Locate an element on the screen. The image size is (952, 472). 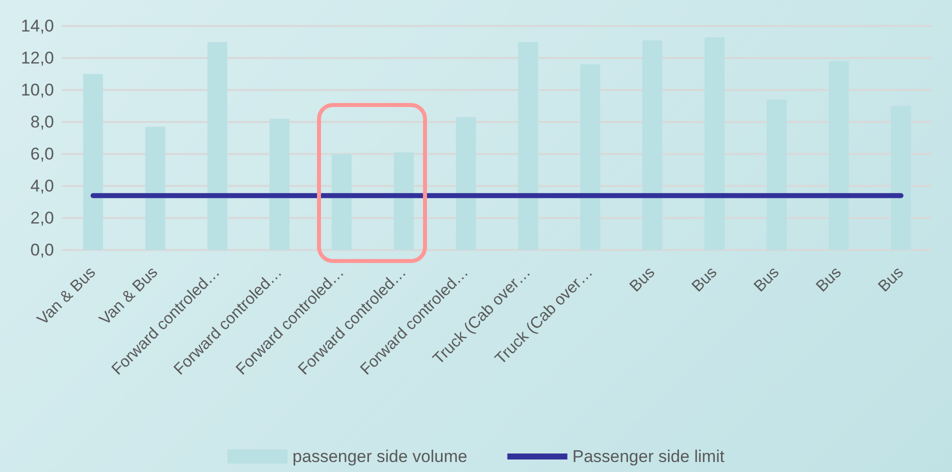
y-tick-label: 4,0 is located at coordinates (42, 186).